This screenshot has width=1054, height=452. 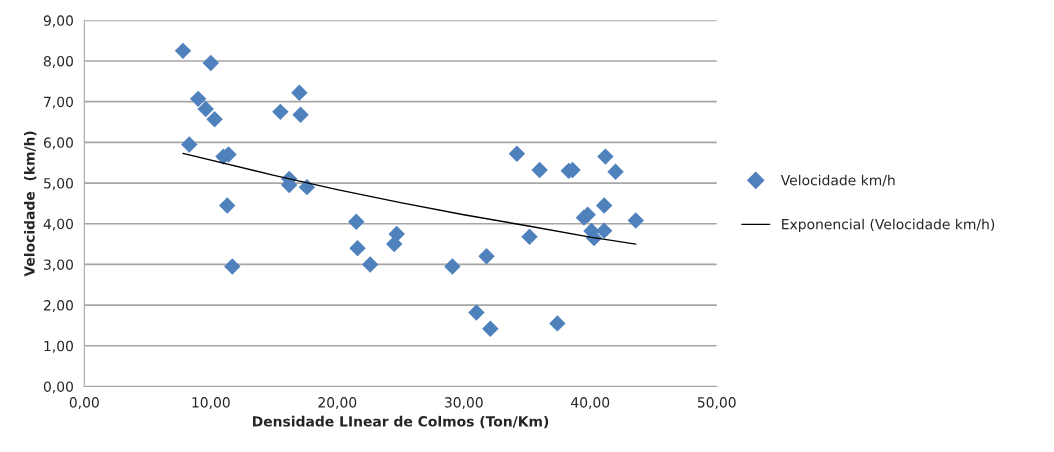 What do you see at coordinates (400, 422) in the screenshot?
I see `x-axis-title: Densidade LInear de Colmos (Ton/Km)` at bounding box center [400, 422].